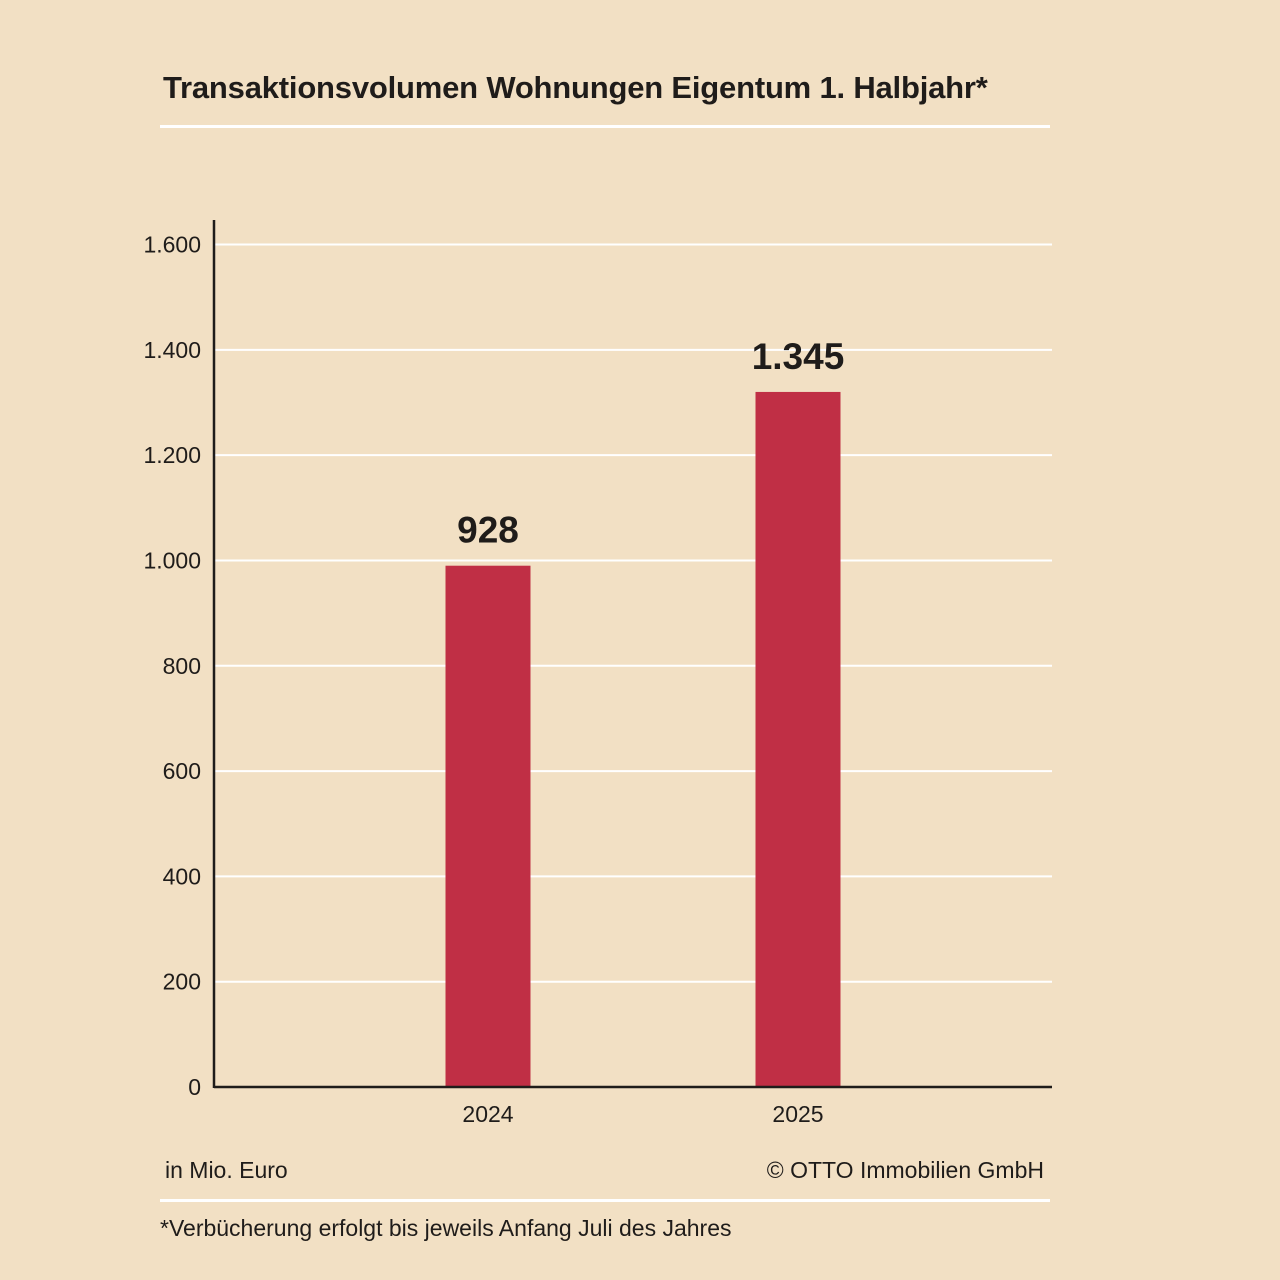  What do you see at coordinates (182, 771) in the screenshot?
I see `y-tick-label: 600` at bounding box center [182, 771].